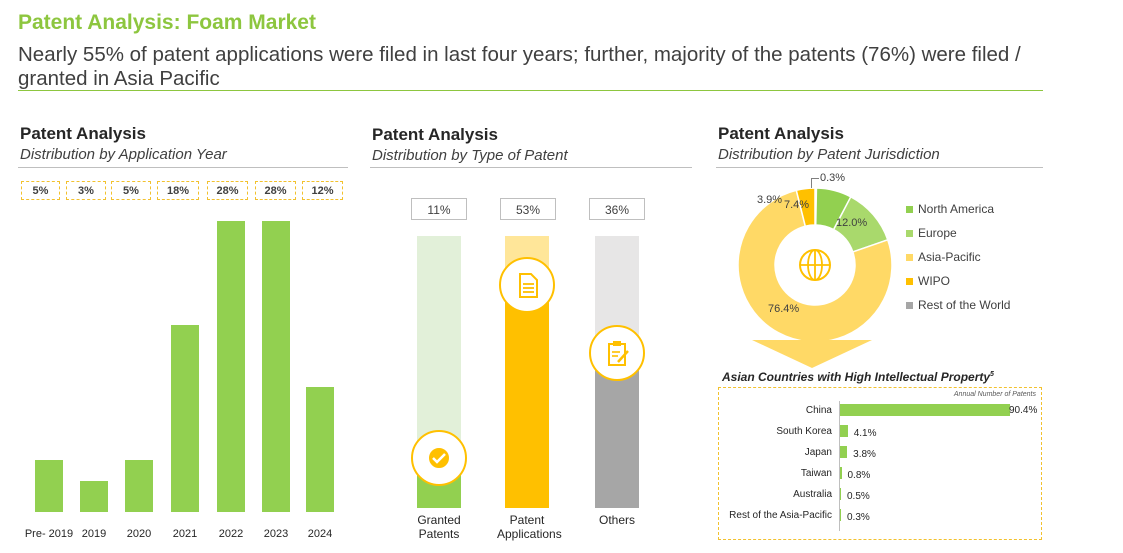 The width and height of the screenshot is (1123, 553). I want to click on asian-country-label: Rest of the Asia-Pacific, so click(780, 515).